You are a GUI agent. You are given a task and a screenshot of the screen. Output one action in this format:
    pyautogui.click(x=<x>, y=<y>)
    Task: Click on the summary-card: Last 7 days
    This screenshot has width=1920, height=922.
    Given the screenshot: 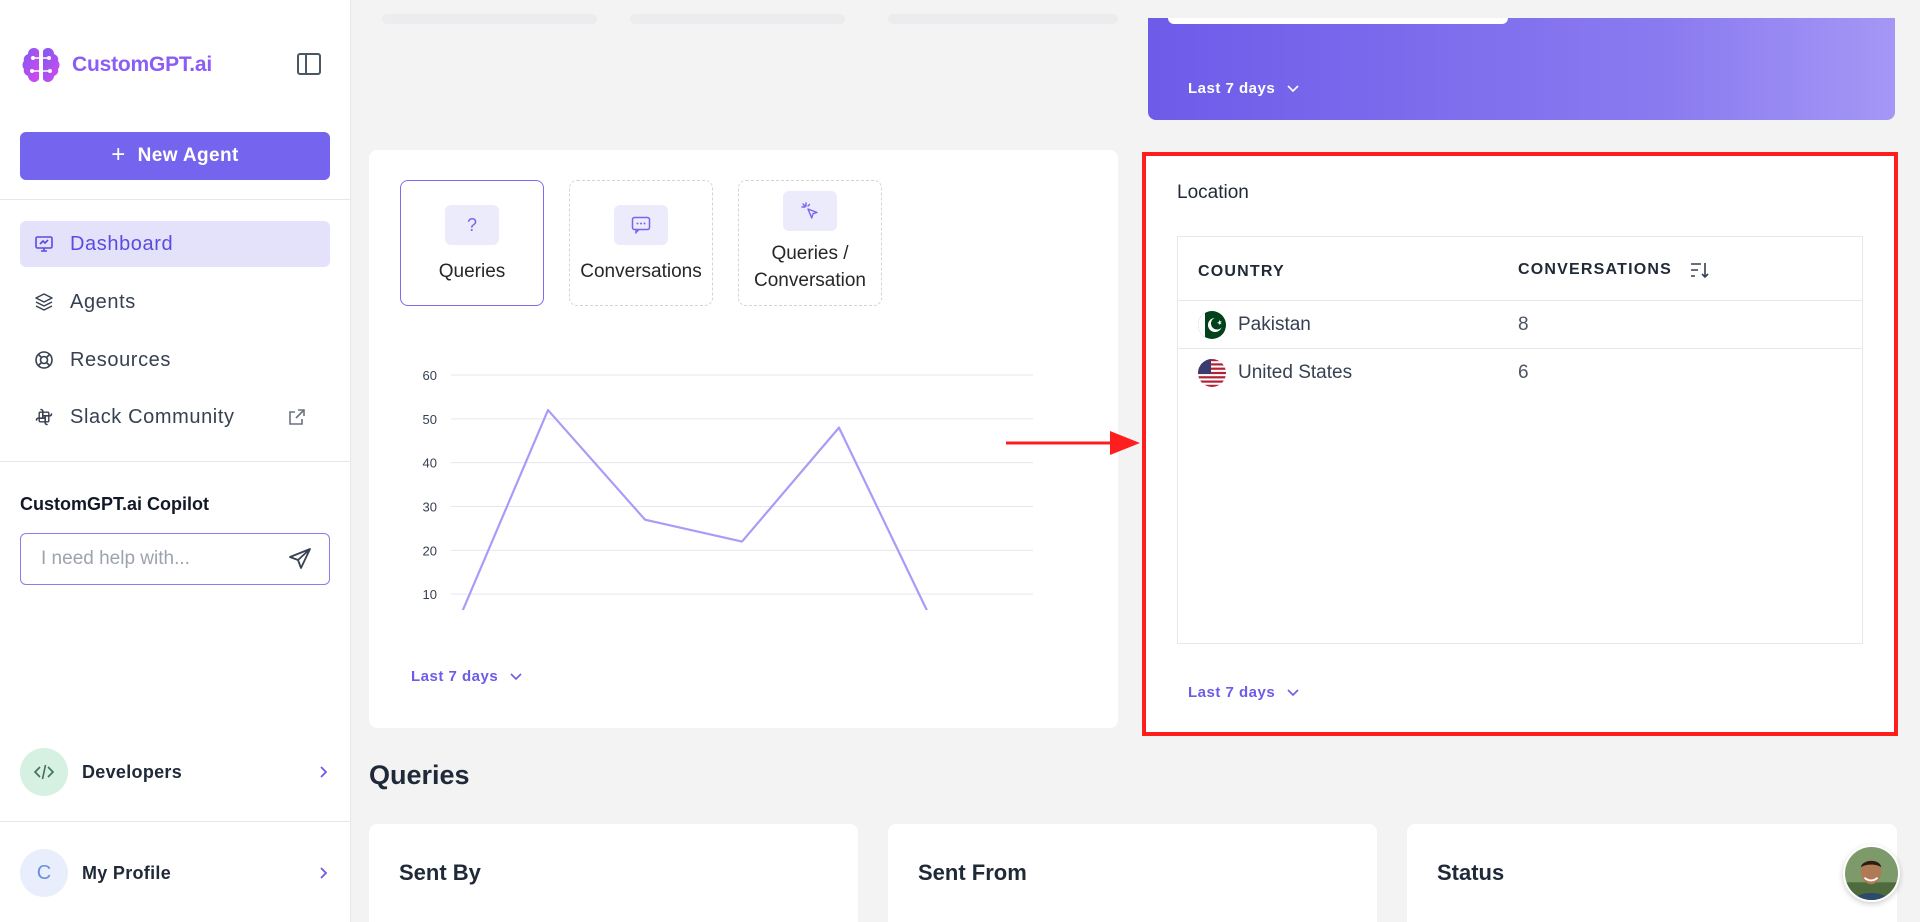 What is the action you would take?
    pyautogui.click(x=1521, y=69)
    